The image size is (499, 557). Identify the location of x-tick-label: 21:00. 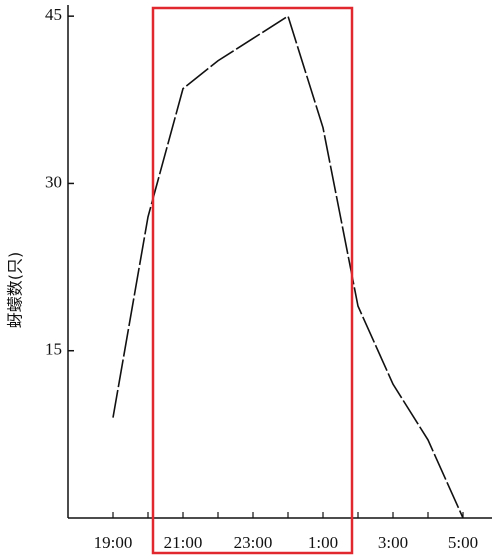
(183, 542).